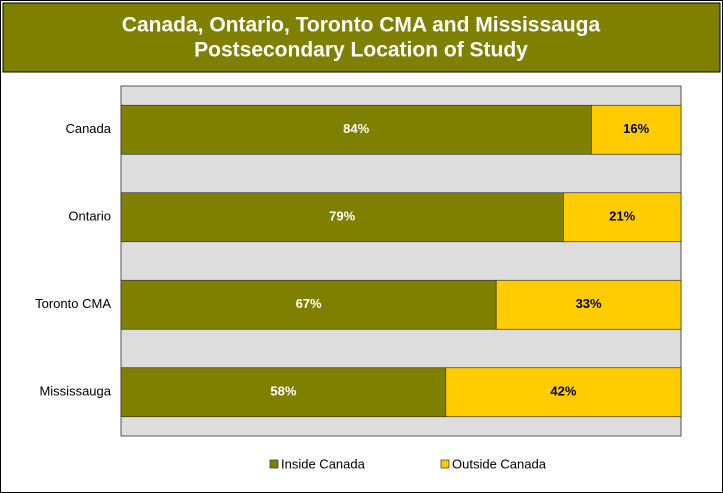 The width and height of the screenshot is (723, 493). I want to click on data-label: 58%, so click(283, 391).